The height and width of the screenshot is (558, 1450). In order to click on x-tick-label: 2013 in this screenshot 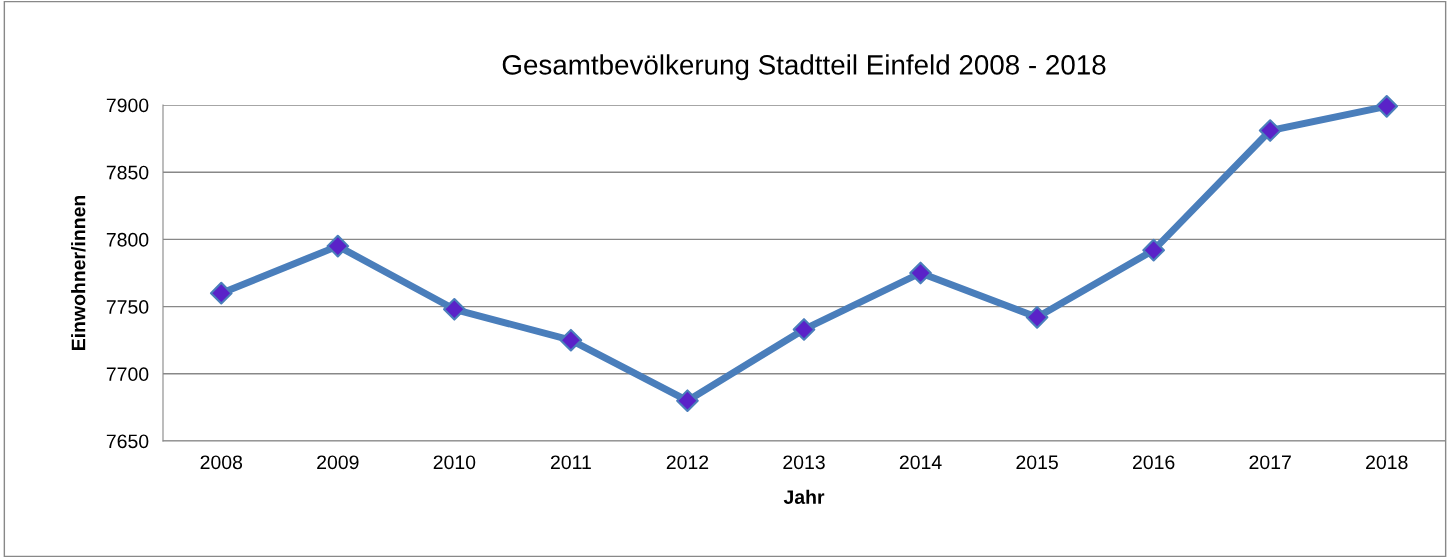, I will do `click(804, 462)`.